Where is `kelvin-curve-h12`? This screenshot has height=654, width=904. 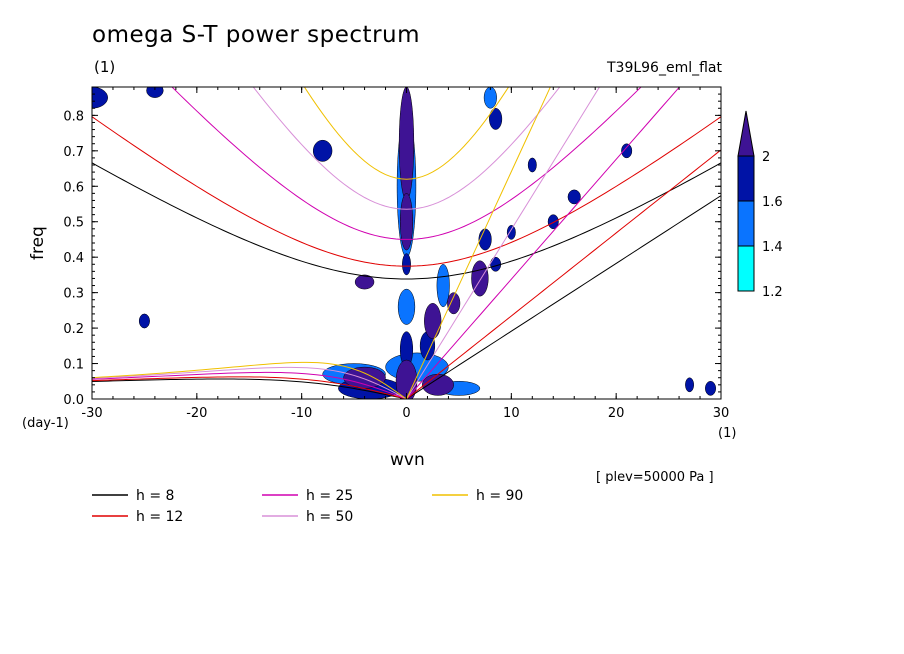 kelvin-curve-h12 is located at coordinates (563, 274).